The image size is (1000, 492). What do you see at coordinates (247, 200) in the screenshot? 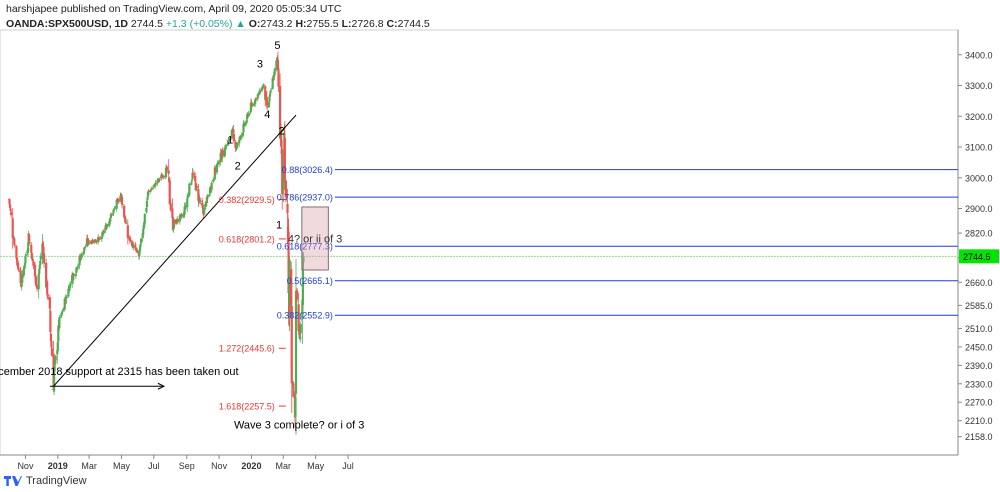
I see `fib-extension-label: 0.382(2929.5)` at bounding box center [247, 200].